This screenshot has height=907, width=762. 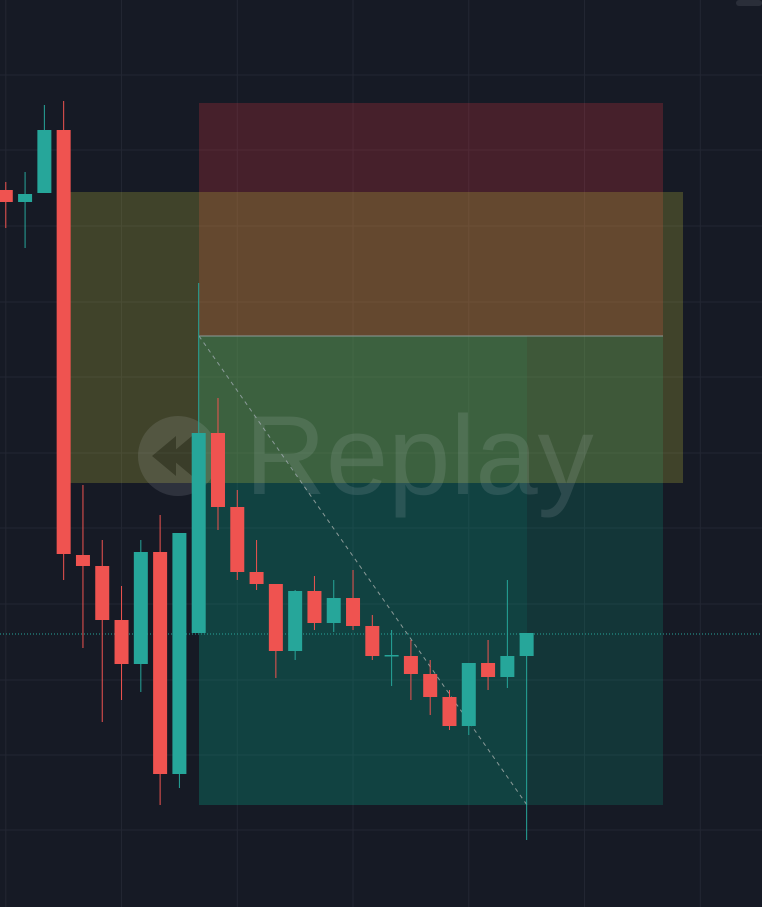 I want to click on corner-widget, so click(x=749, y=3).